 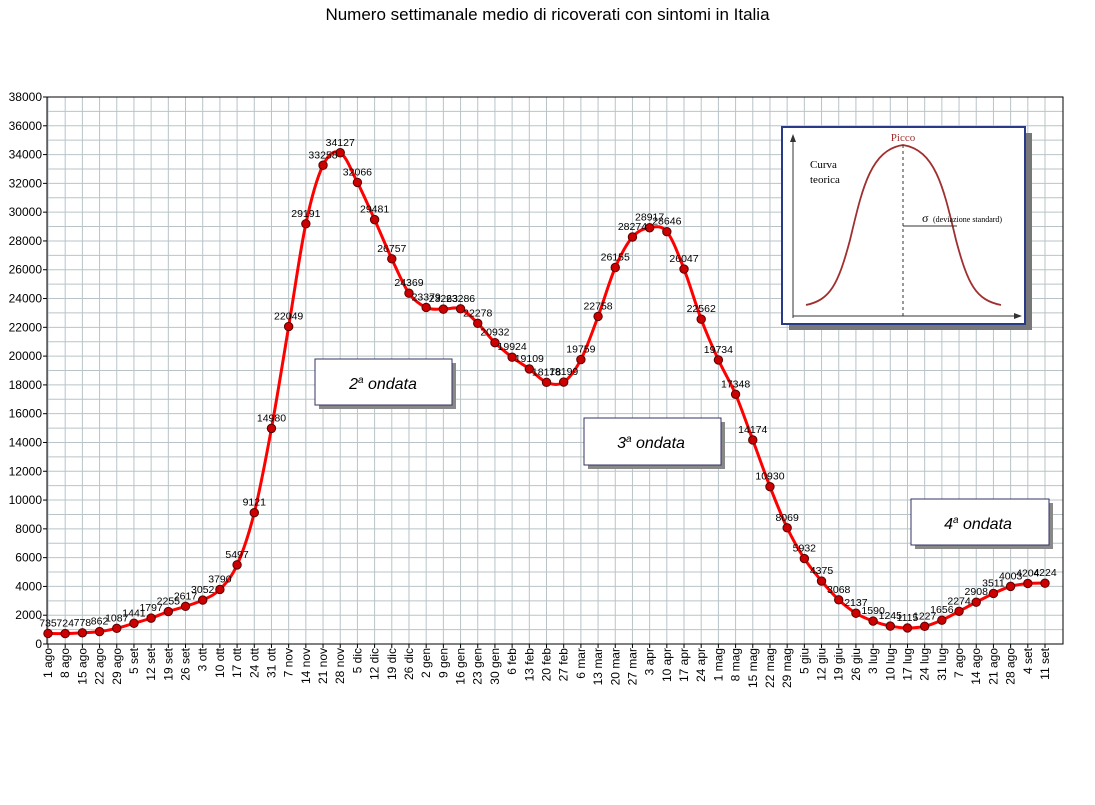 What do you see at coordinates (28, 529) in the screenshot?
I see `y-tick-label: 8000` at bounding box center [28, 529].